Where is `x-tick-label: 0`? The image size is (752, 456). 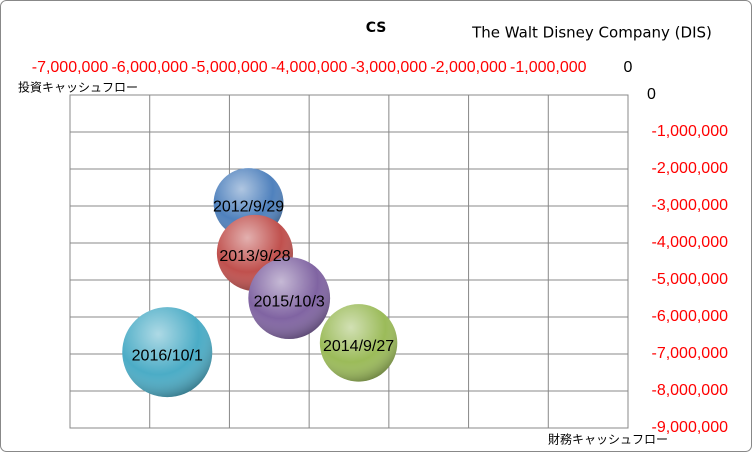 x-tick-label: 0 is located at coordinates (628, 67).